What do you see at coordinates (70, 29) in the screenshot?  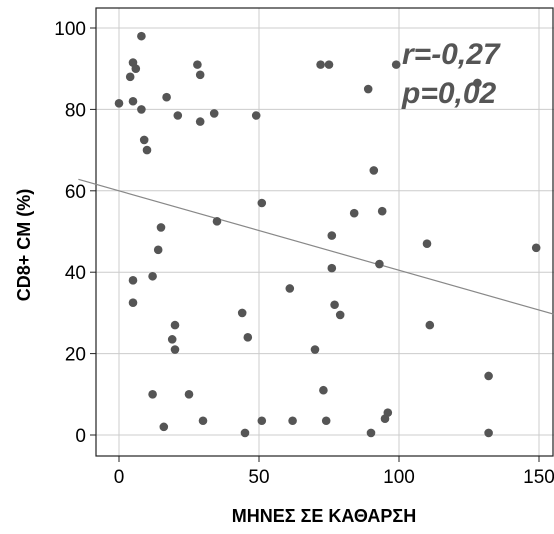 I see `y-tick-label: 100` at bounding box center [70, 29].